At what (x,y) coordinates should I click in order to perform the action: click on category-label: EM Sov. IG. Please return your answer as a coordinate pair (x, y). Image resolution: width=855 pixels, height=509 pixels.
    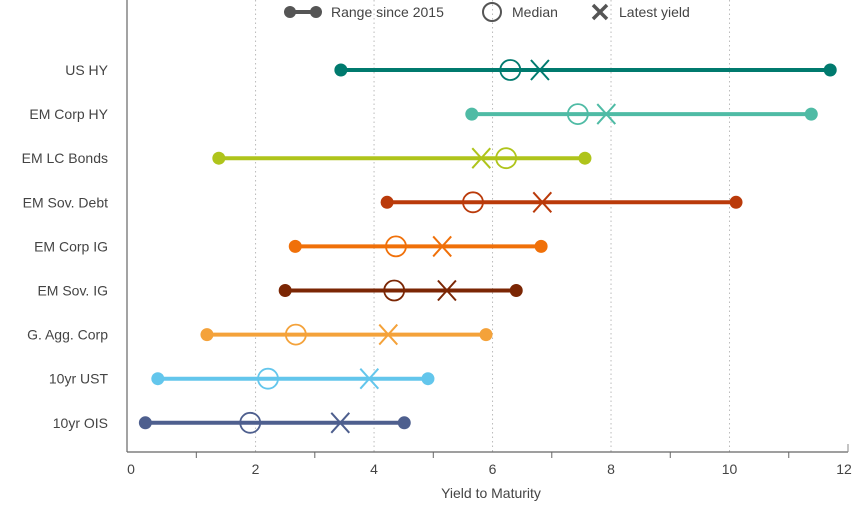
    Looking at the image, I should click on (72, 291).